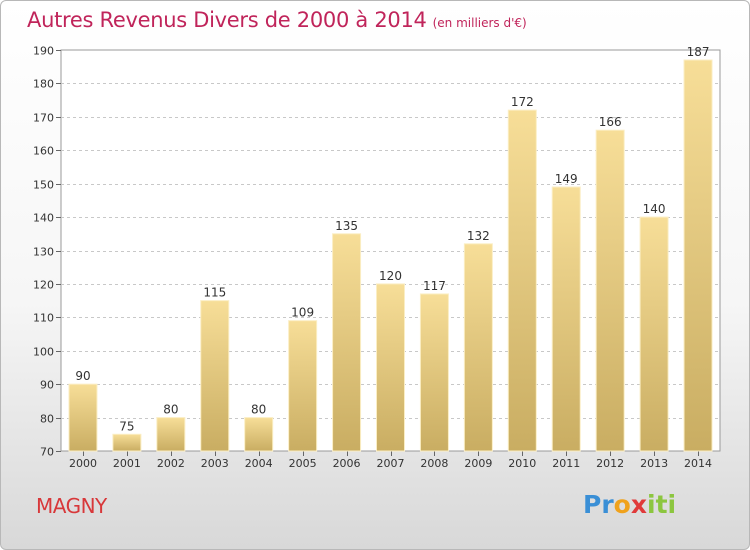 This screenshot has width=750, height=550. Describe the element at coordinates (43, 252) in the screenshot. I see `y-tick-label: 130` at that location.